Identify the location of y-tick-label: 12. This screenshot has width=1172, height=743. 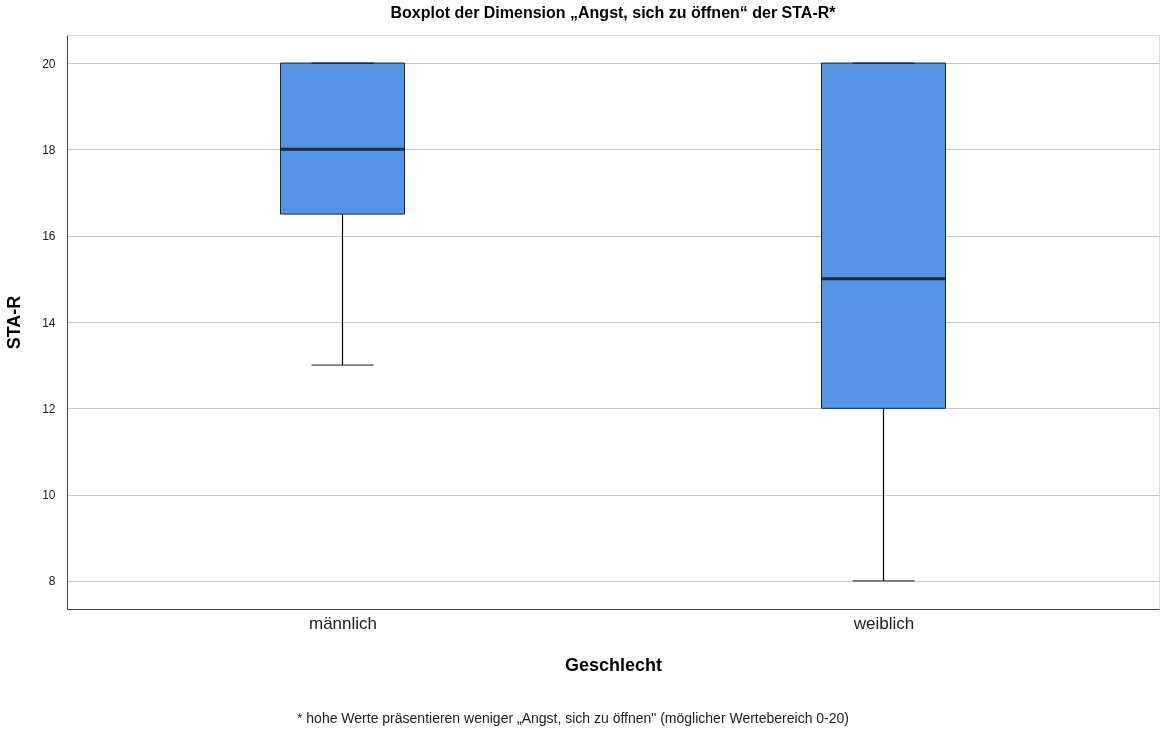
(49, 408).